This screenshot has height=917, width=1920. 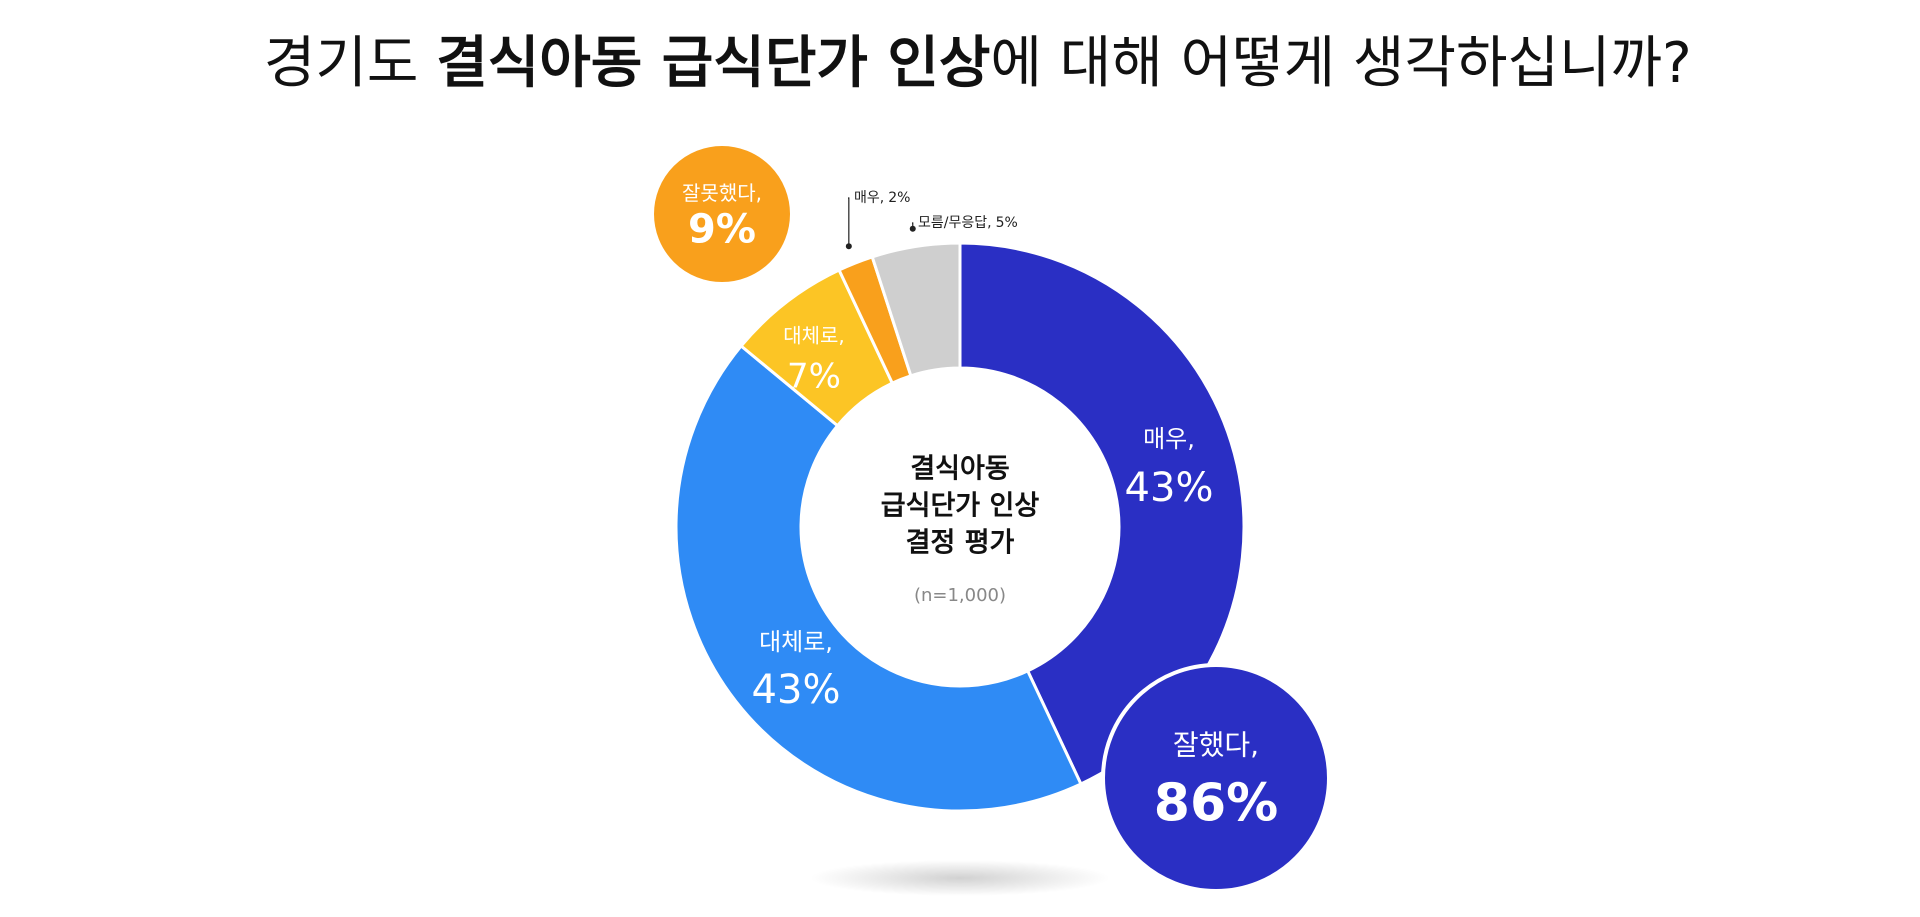 What do you see at coordinates (722, 193) in the screenshot?
I see `group-label: 잘못했다,` at bounding box center [722, 193].